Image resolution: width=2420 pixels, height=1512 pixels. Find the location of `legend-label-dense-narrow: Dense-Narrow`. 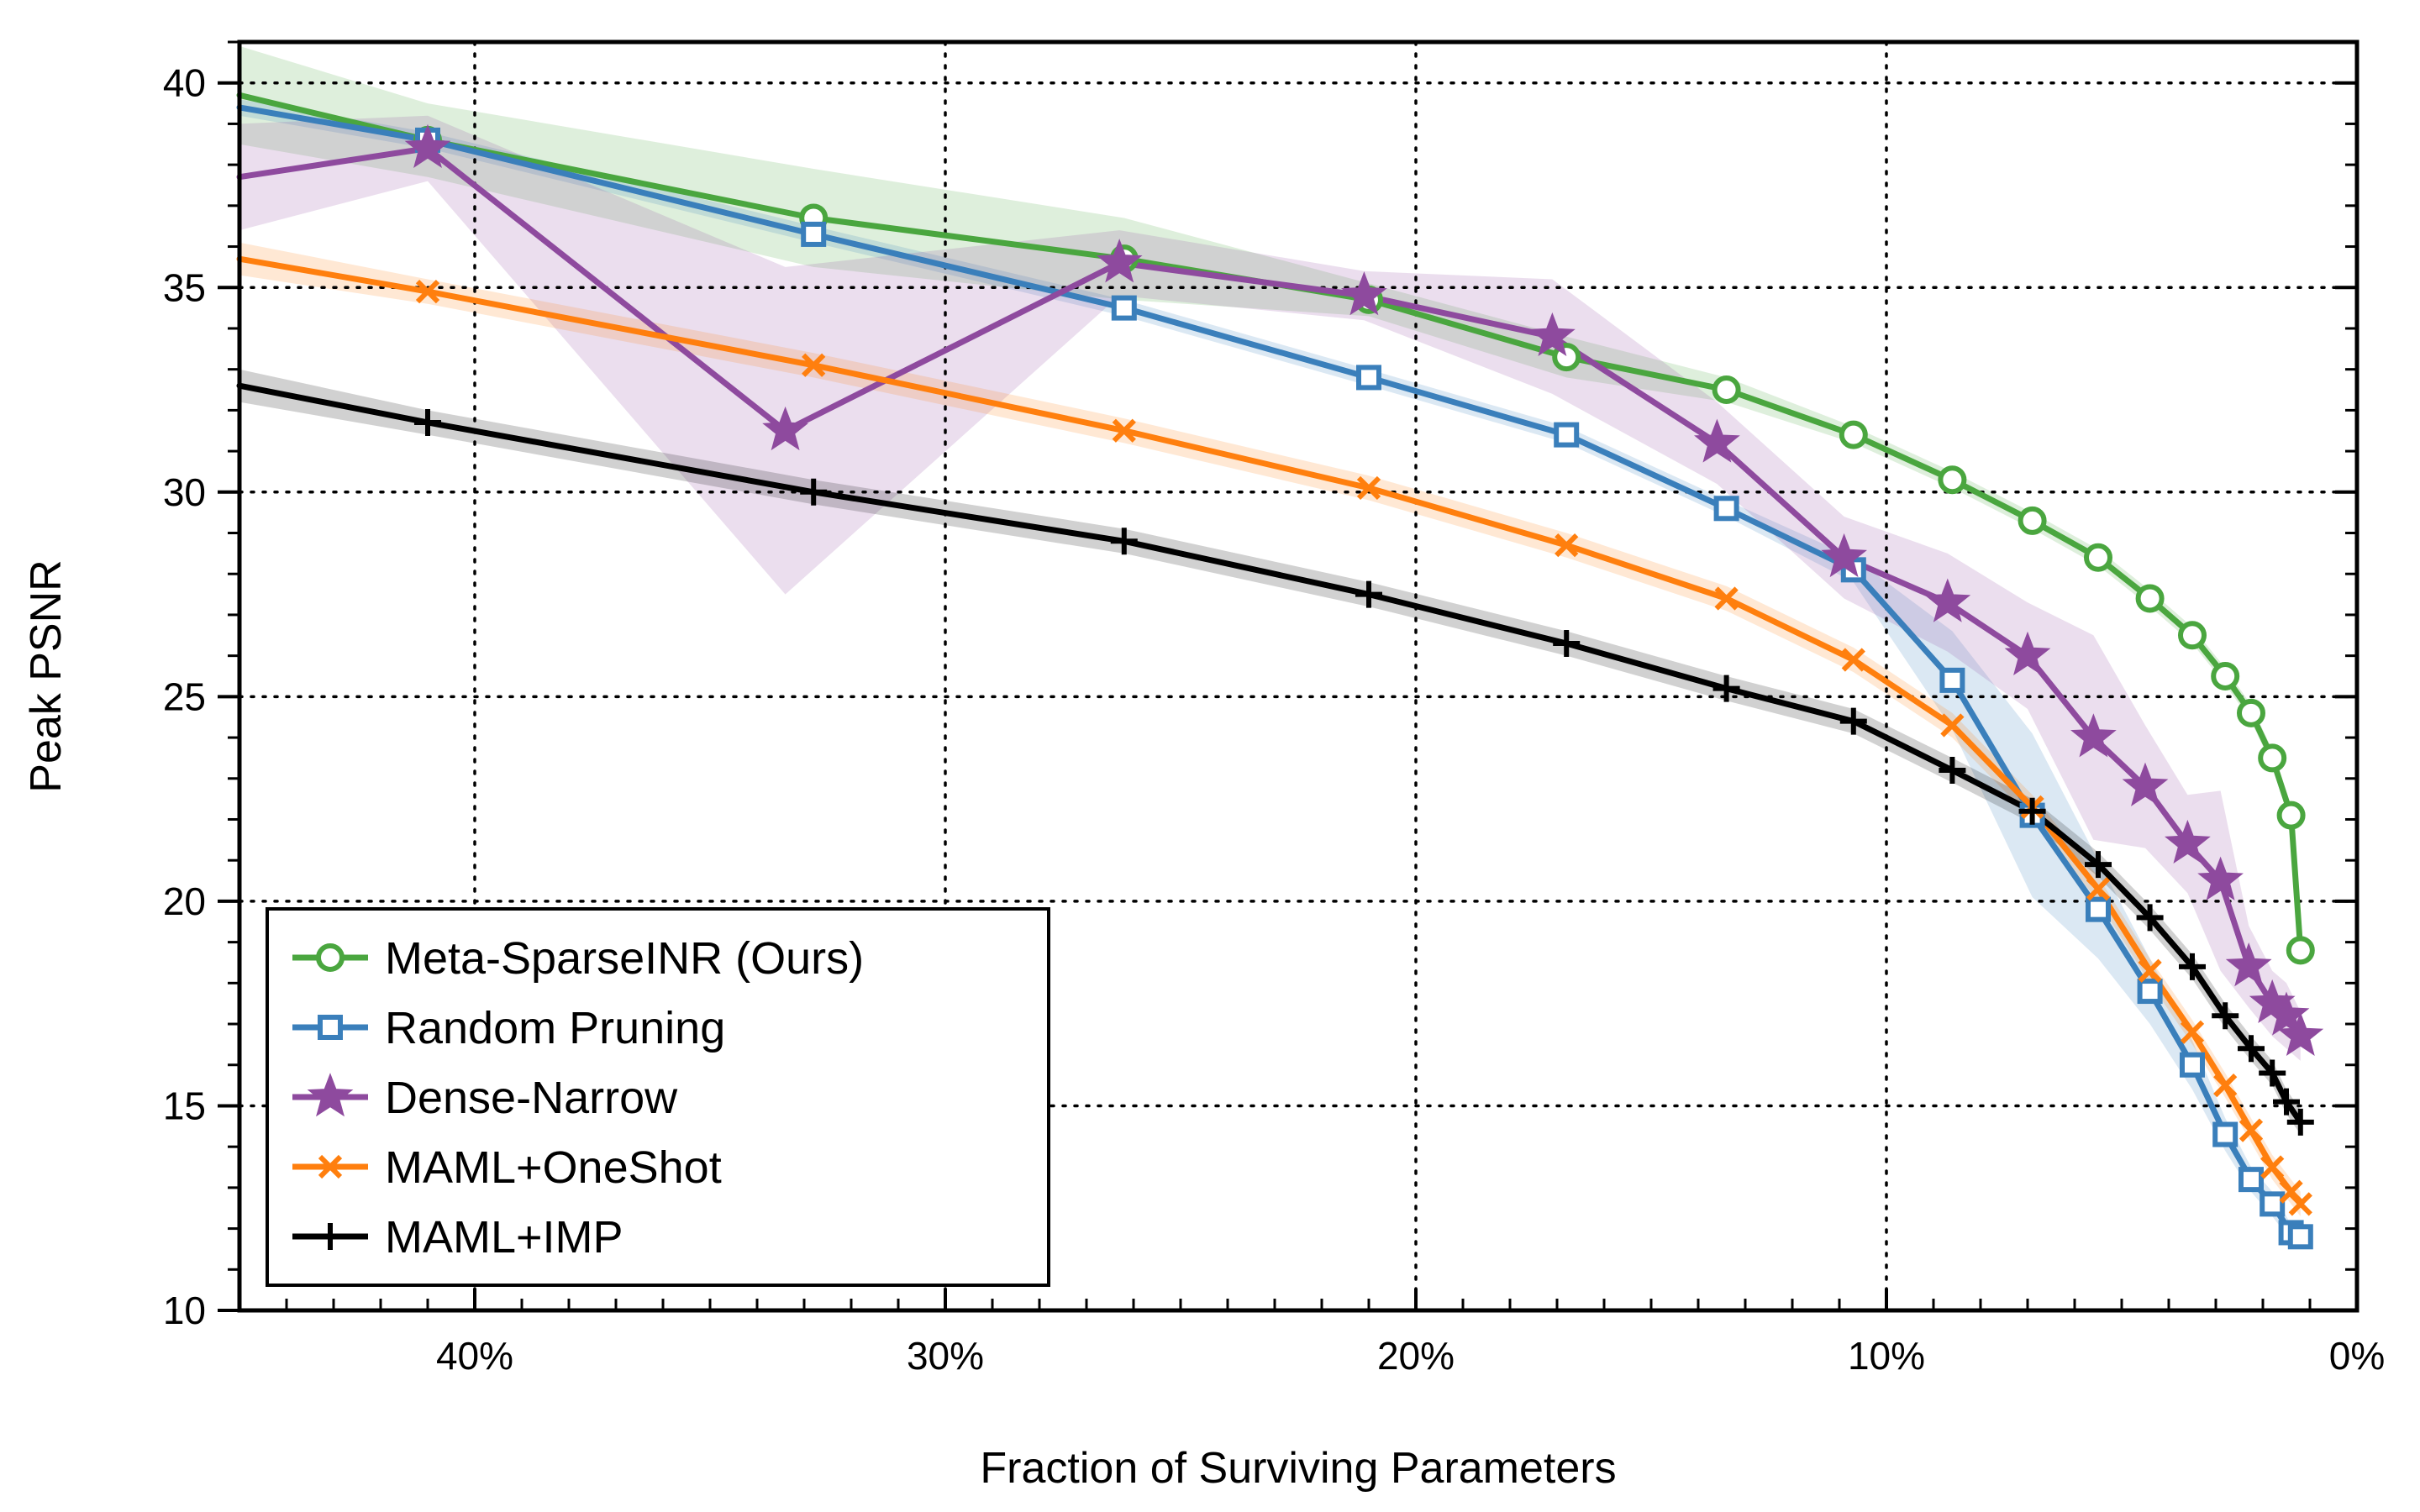

legend-label-dense-narrow: Dense-Narrow is located at coordinates (531, 1098).